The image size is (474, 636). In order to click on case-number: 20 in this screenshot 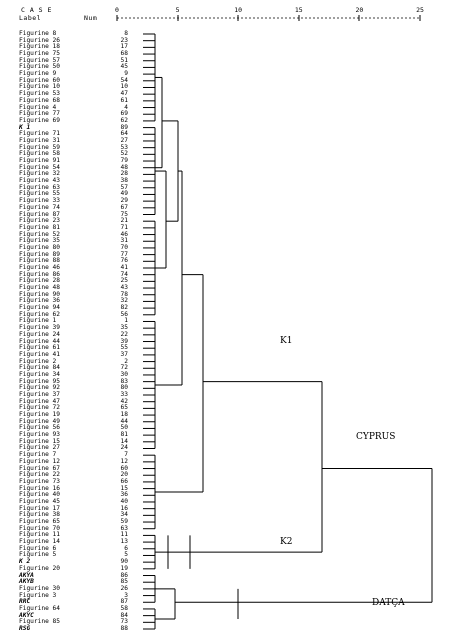, I will do `click(124, 475)`.